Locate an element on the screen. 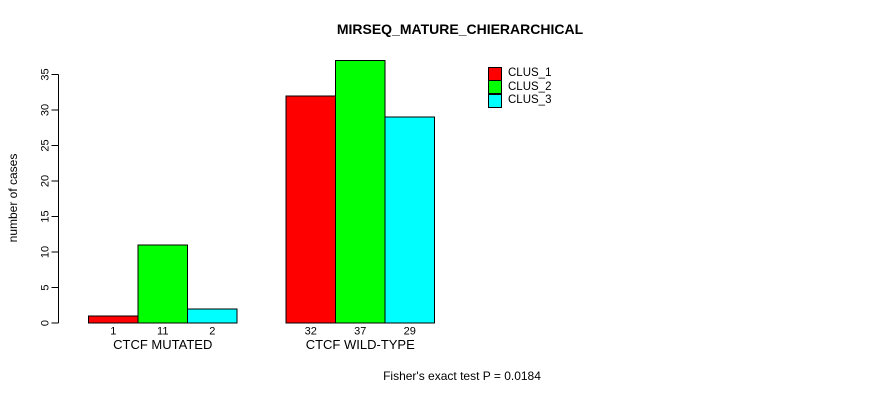 The width and height of the screenshot is (890, 400). y-tick-label: 15 is located at coordinates (46, 216).